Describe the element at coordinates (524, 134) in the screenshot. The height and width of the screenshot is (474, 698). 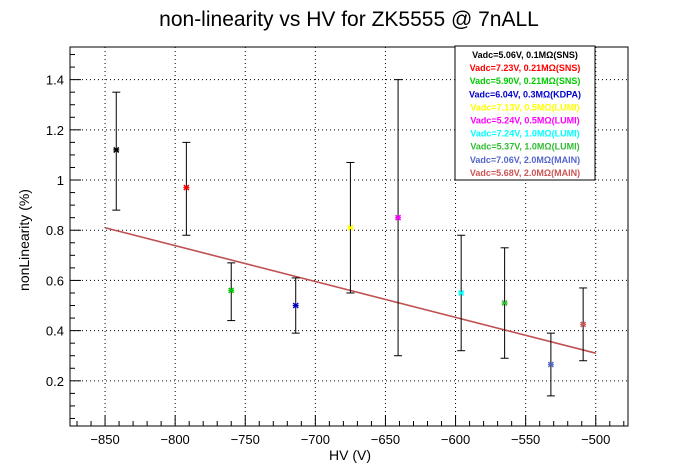
I see `legend-entry: Vadc=7.24V, 1.0MΩ(LUMI)` at that location.